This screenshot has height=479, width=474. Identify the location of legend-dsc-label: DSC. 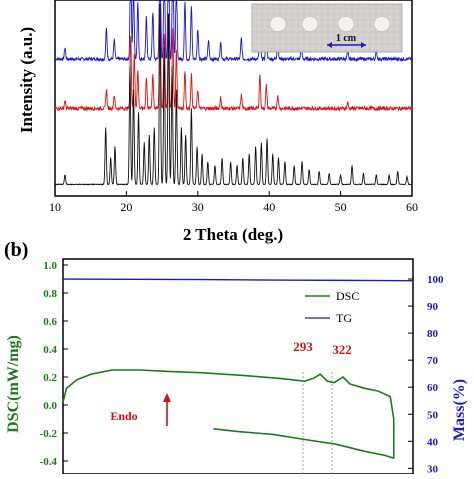
(347, 296).